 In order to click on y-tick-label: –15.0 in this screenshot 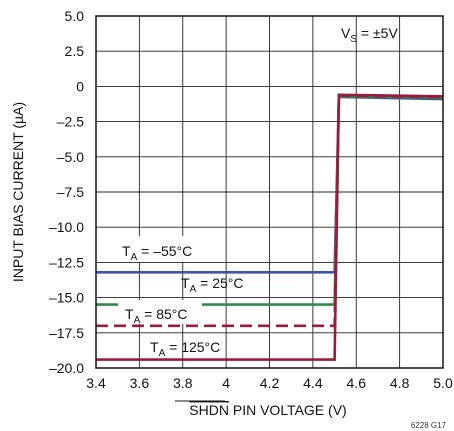, I will do `click(66, 298)`.